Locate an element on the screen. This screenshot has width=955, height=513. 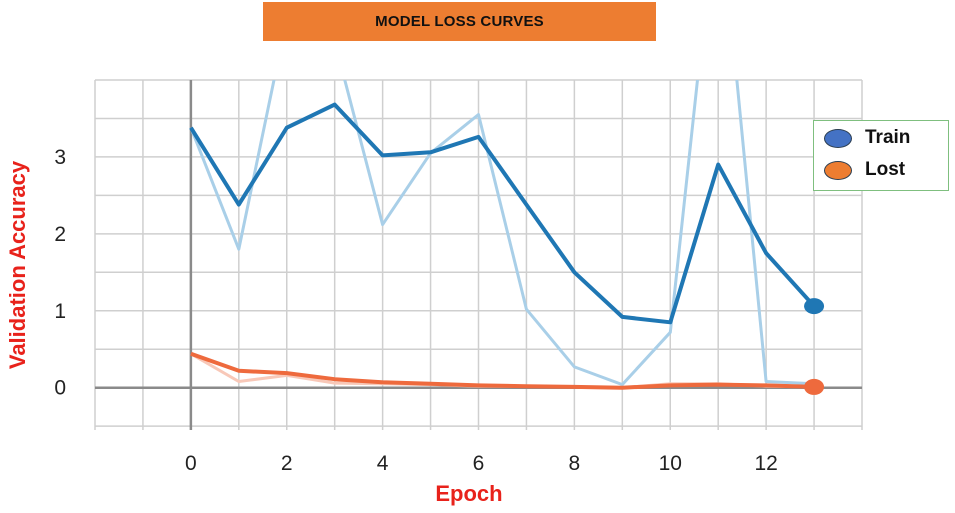
chart-title: MODEL LOSS CURVES is located at coordinates (459, 21).